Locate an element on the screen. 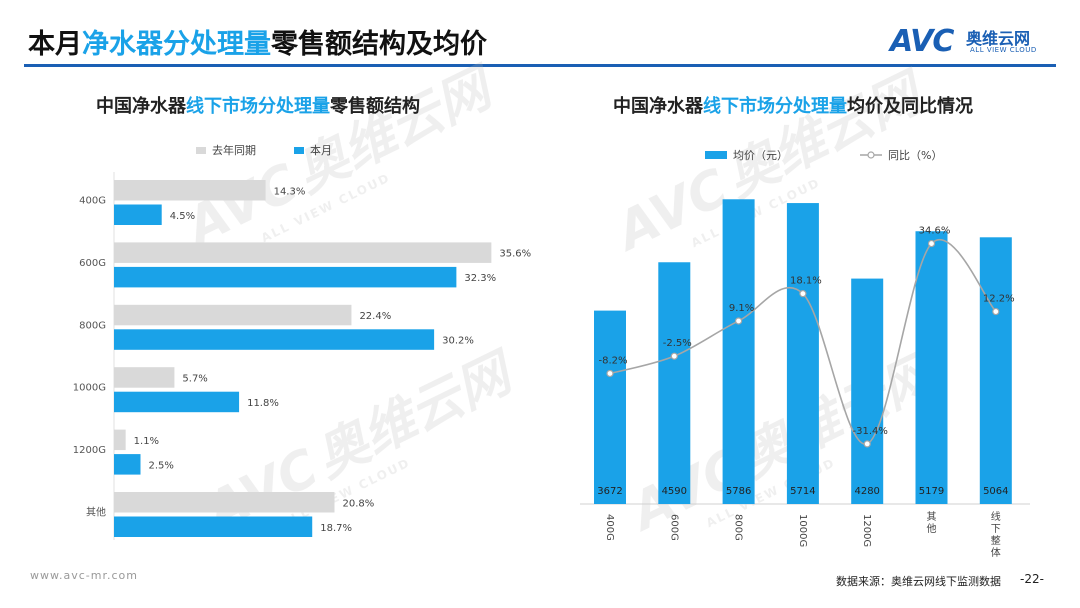  bar-data-label: 20.8% is located at coordinates (358, 503).